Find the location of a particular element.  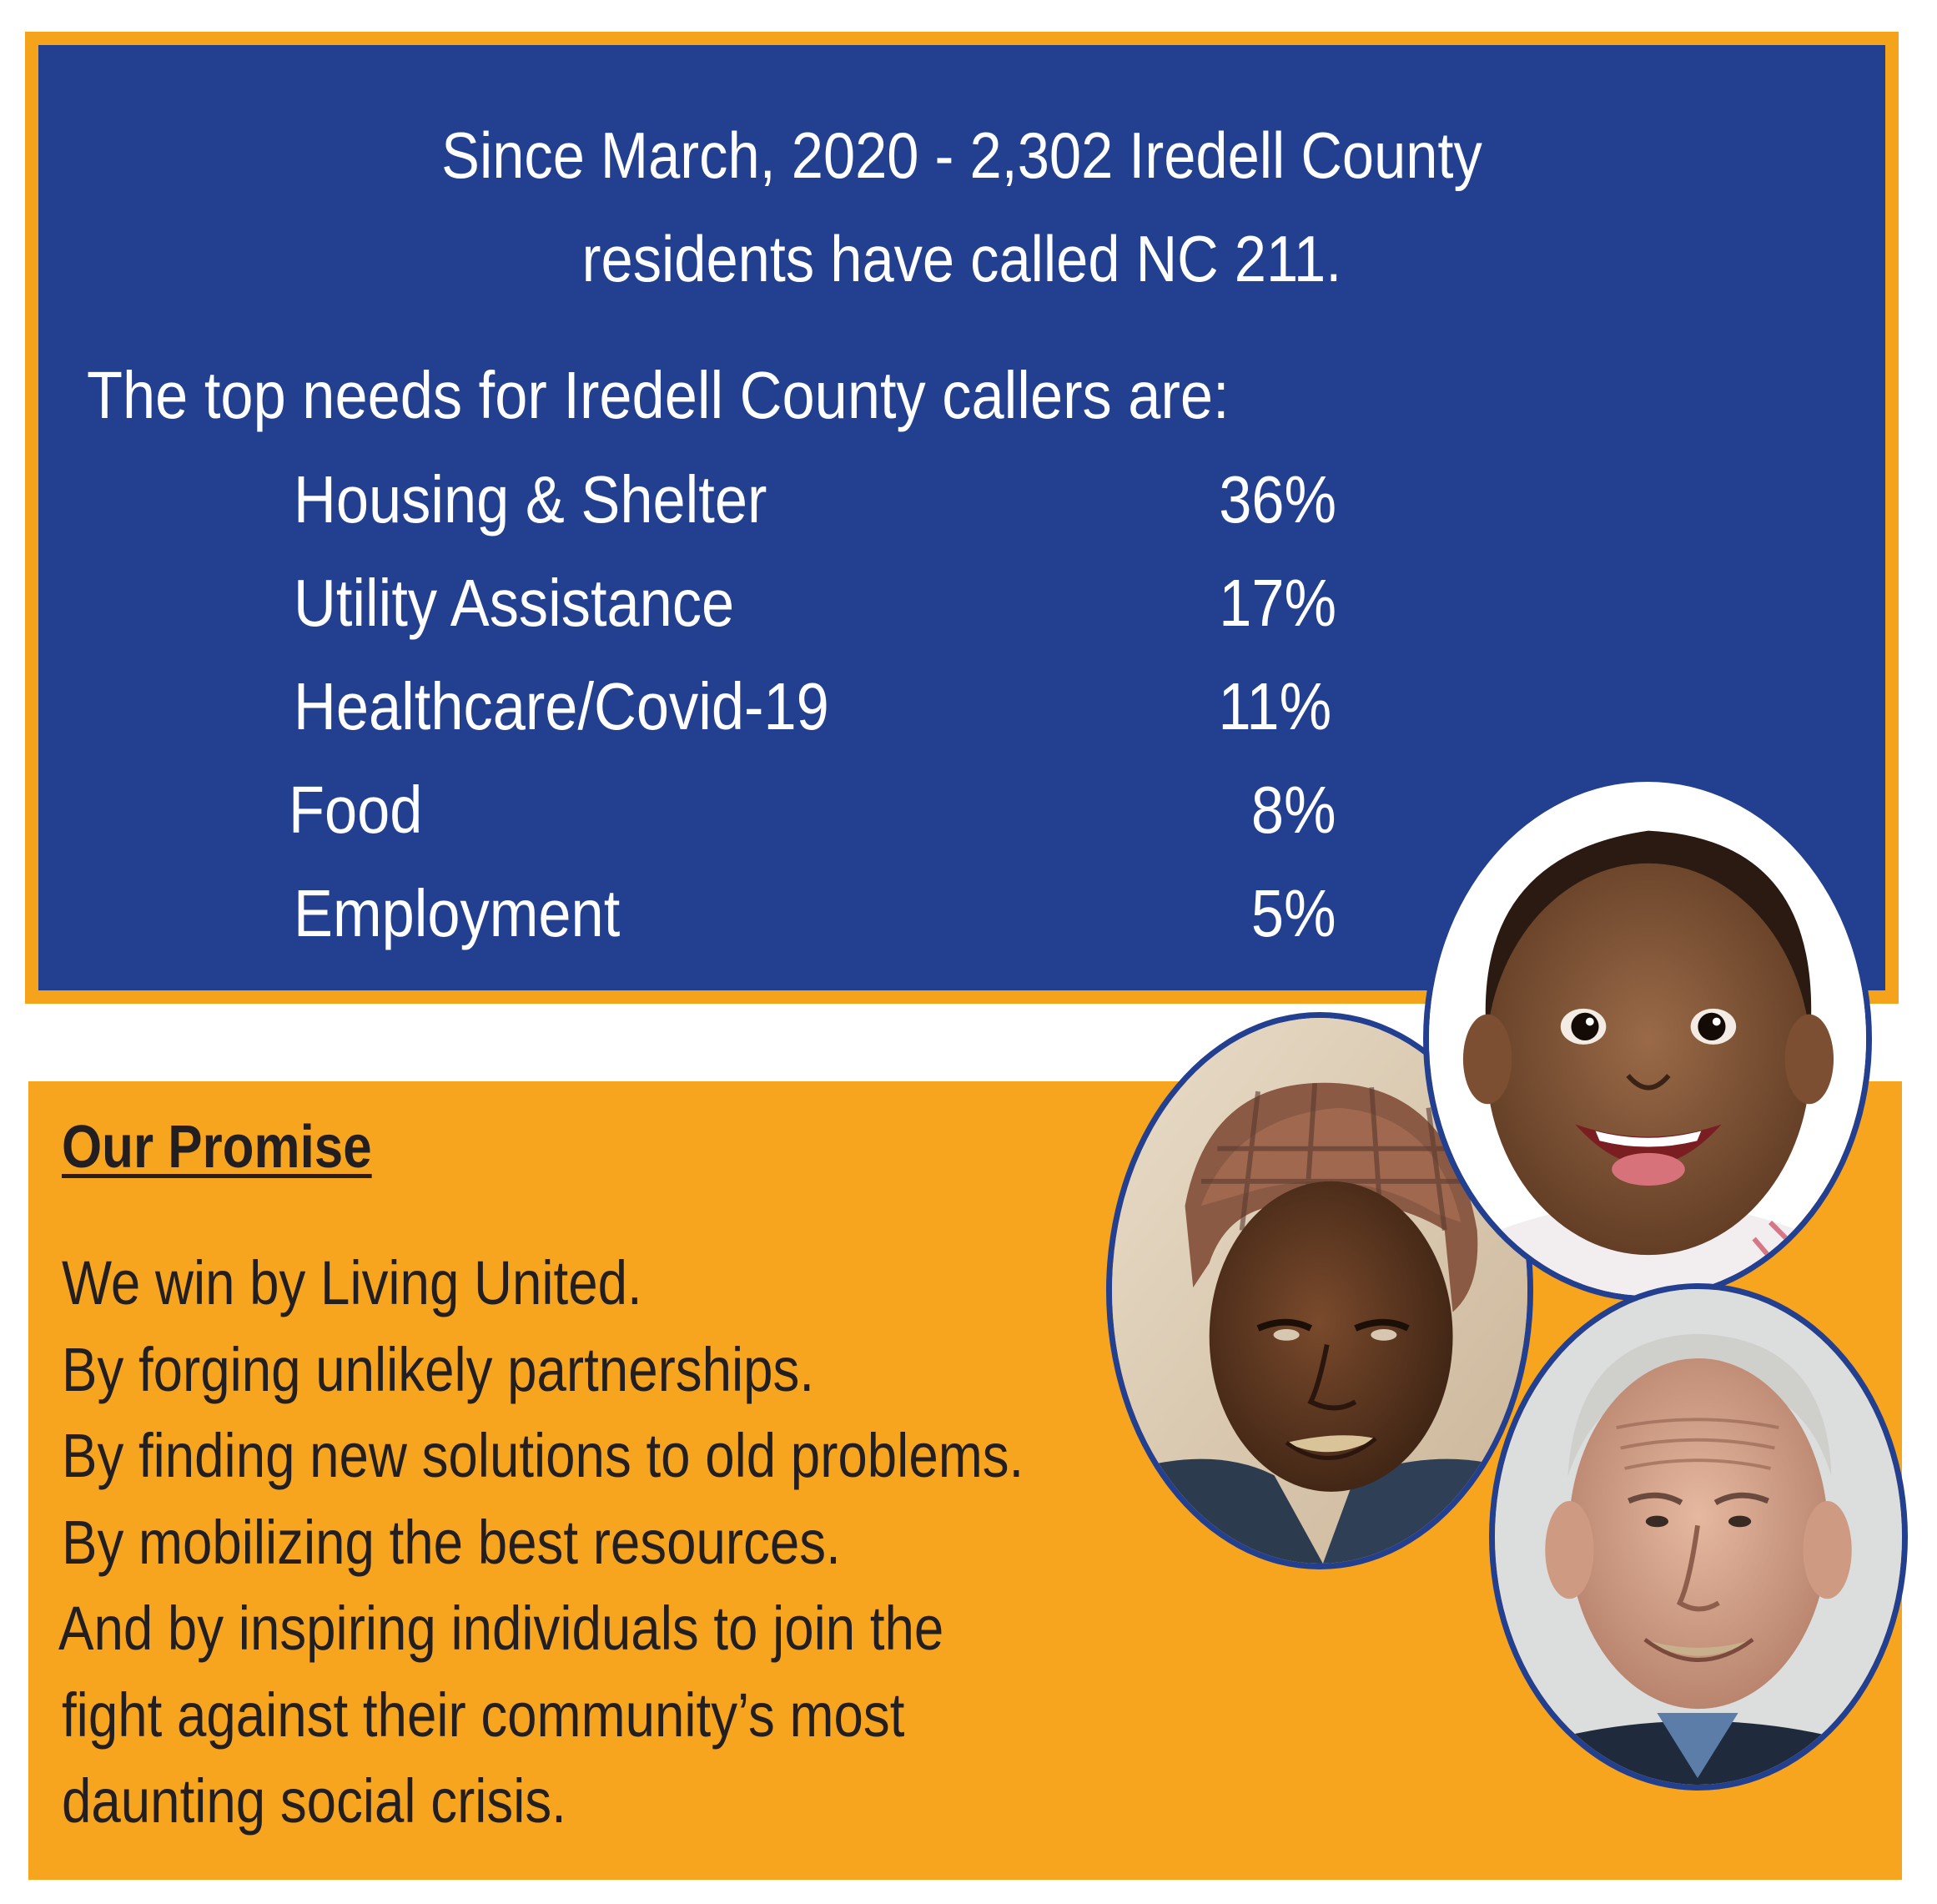

need-label: Employment is located at coordinates (457, 913).